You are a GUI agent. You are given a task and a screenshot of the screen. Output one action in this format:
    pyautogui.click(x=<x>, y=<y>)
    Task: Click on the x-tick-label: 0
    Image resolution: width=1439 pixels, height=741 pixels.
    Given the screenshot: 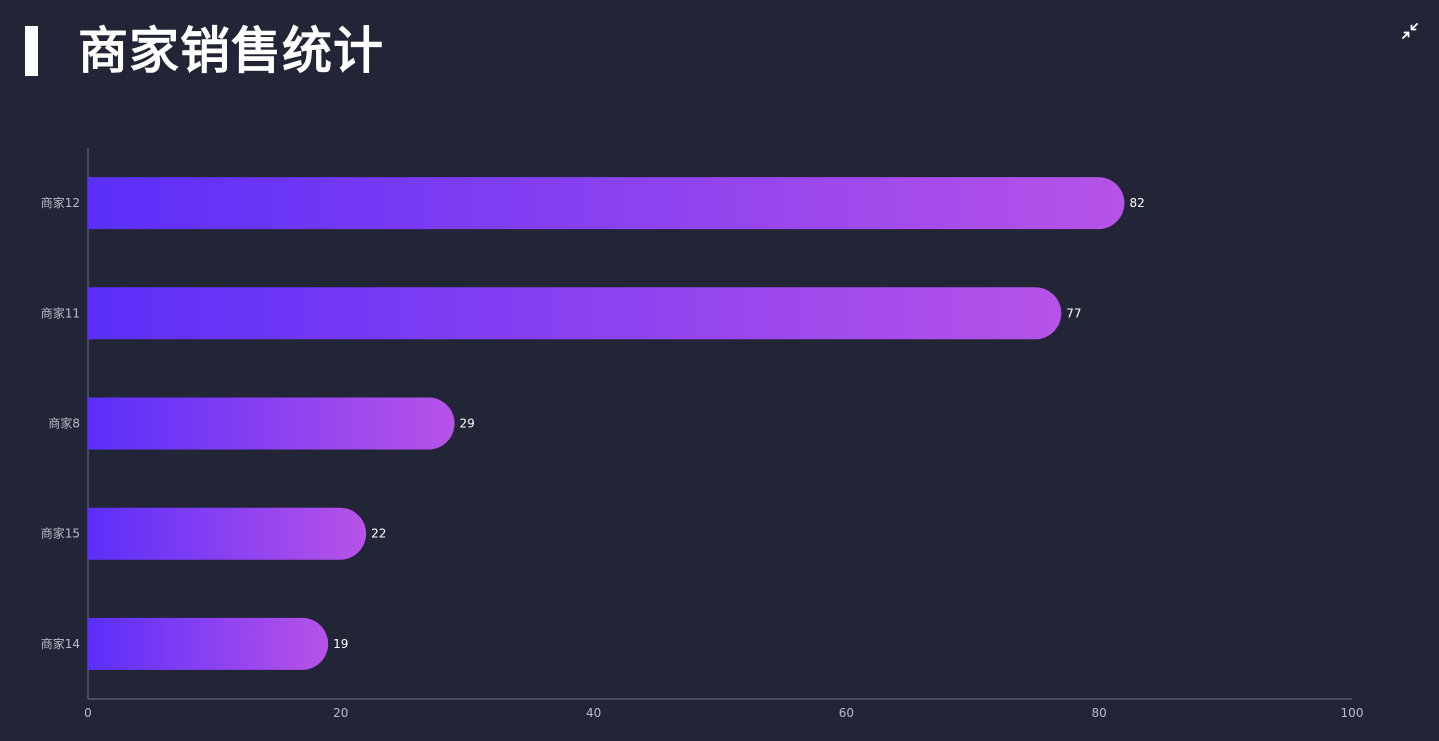 What is the action you would take?
    pyautogui.click(x=88, y=713)
    